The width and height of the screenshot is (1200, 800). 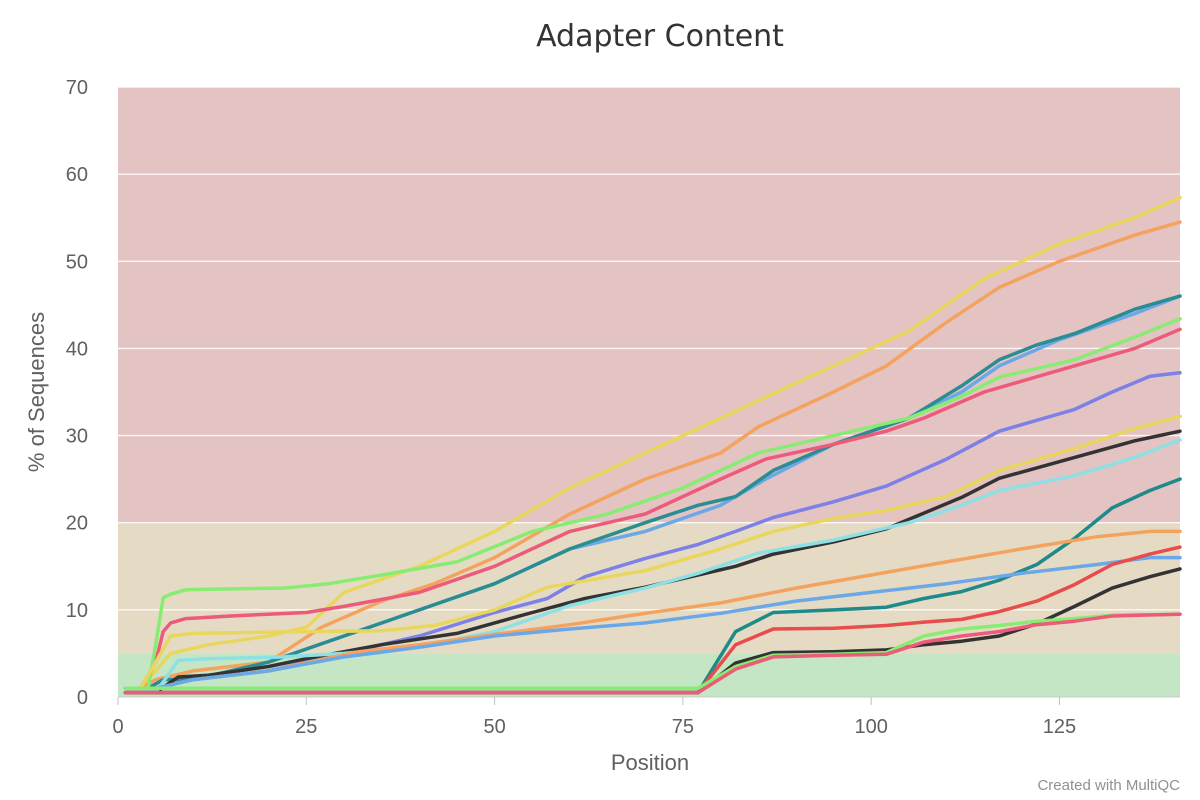 I want to click on y-tick-label: 30, so click(x=77, y=437).